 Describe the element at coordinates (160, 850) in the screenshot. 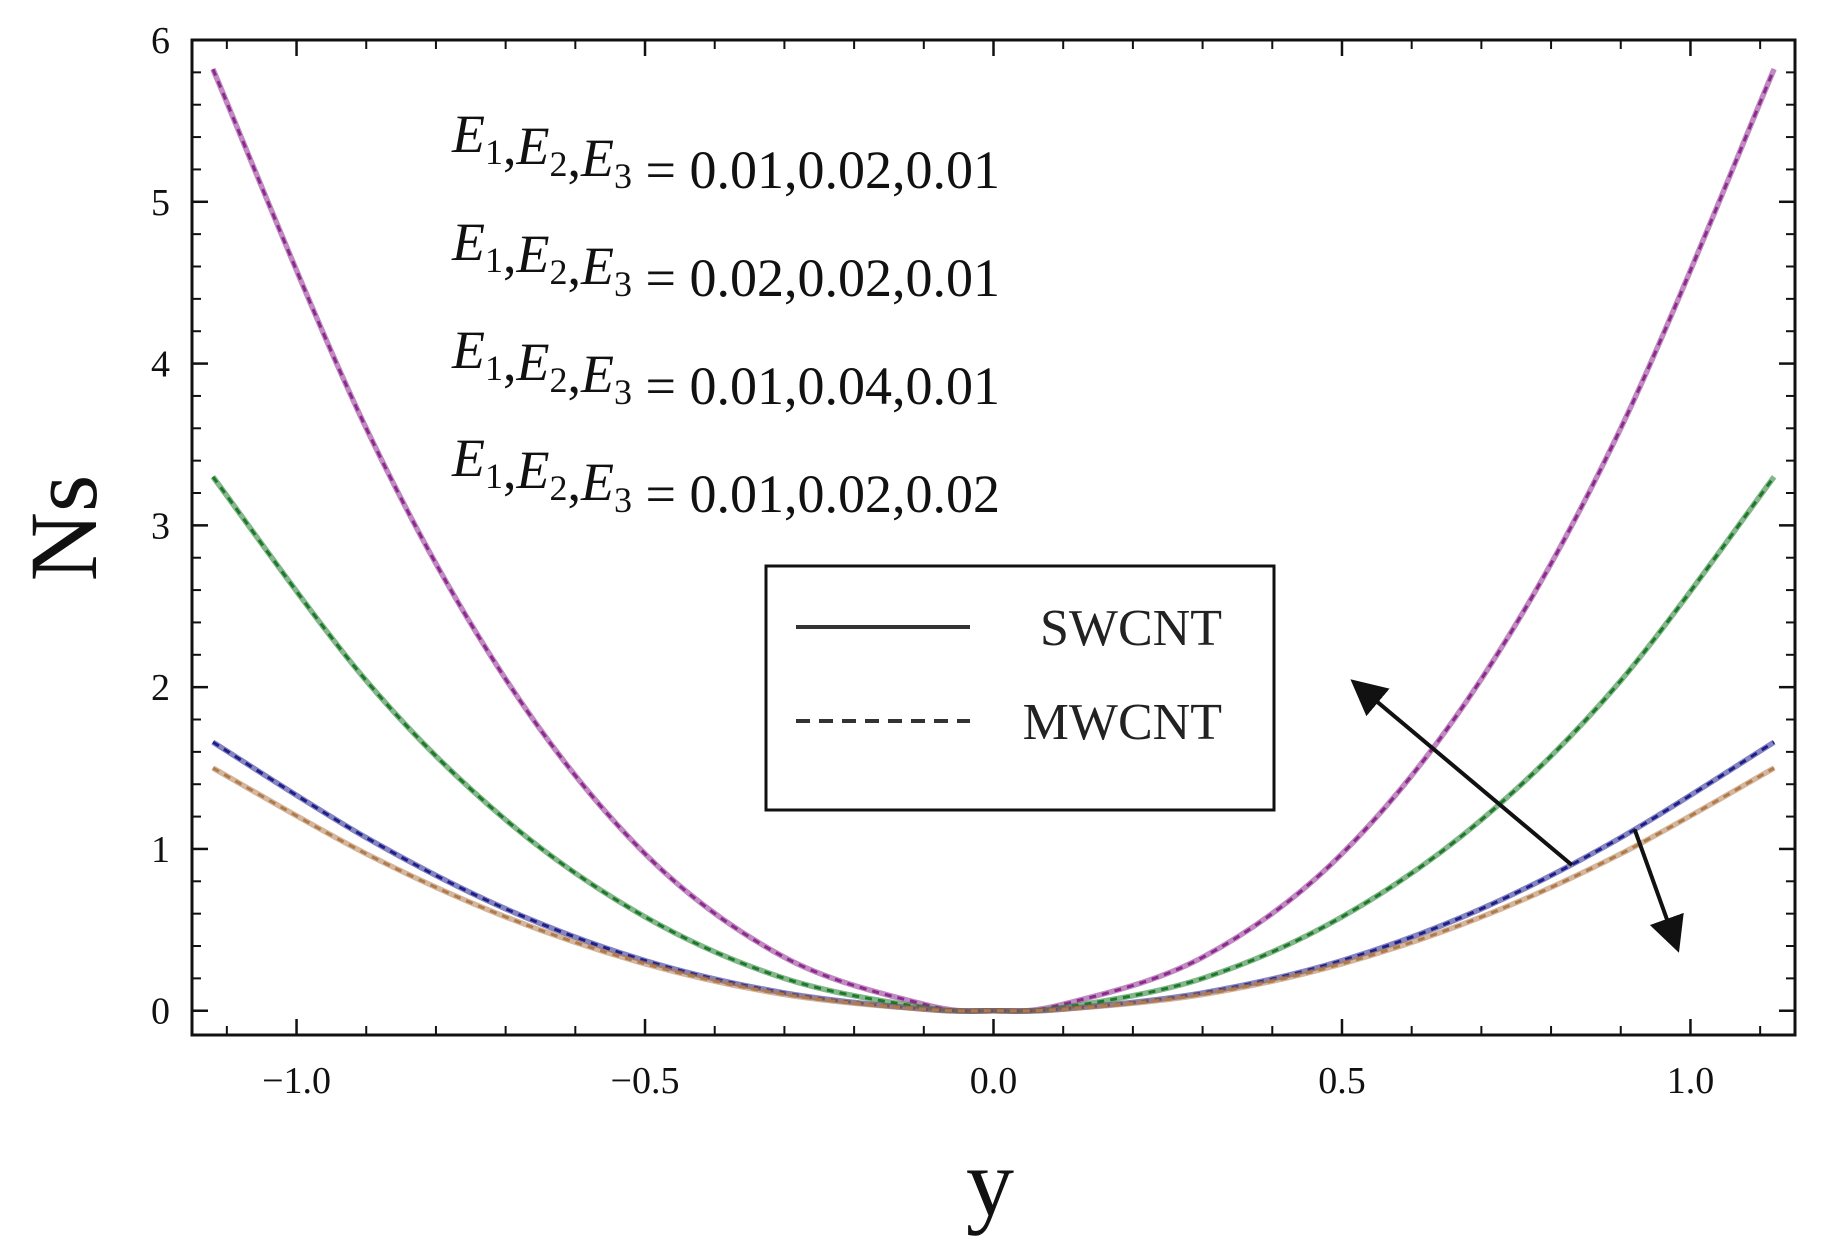

I see `y-tick-label: 1` at that location.